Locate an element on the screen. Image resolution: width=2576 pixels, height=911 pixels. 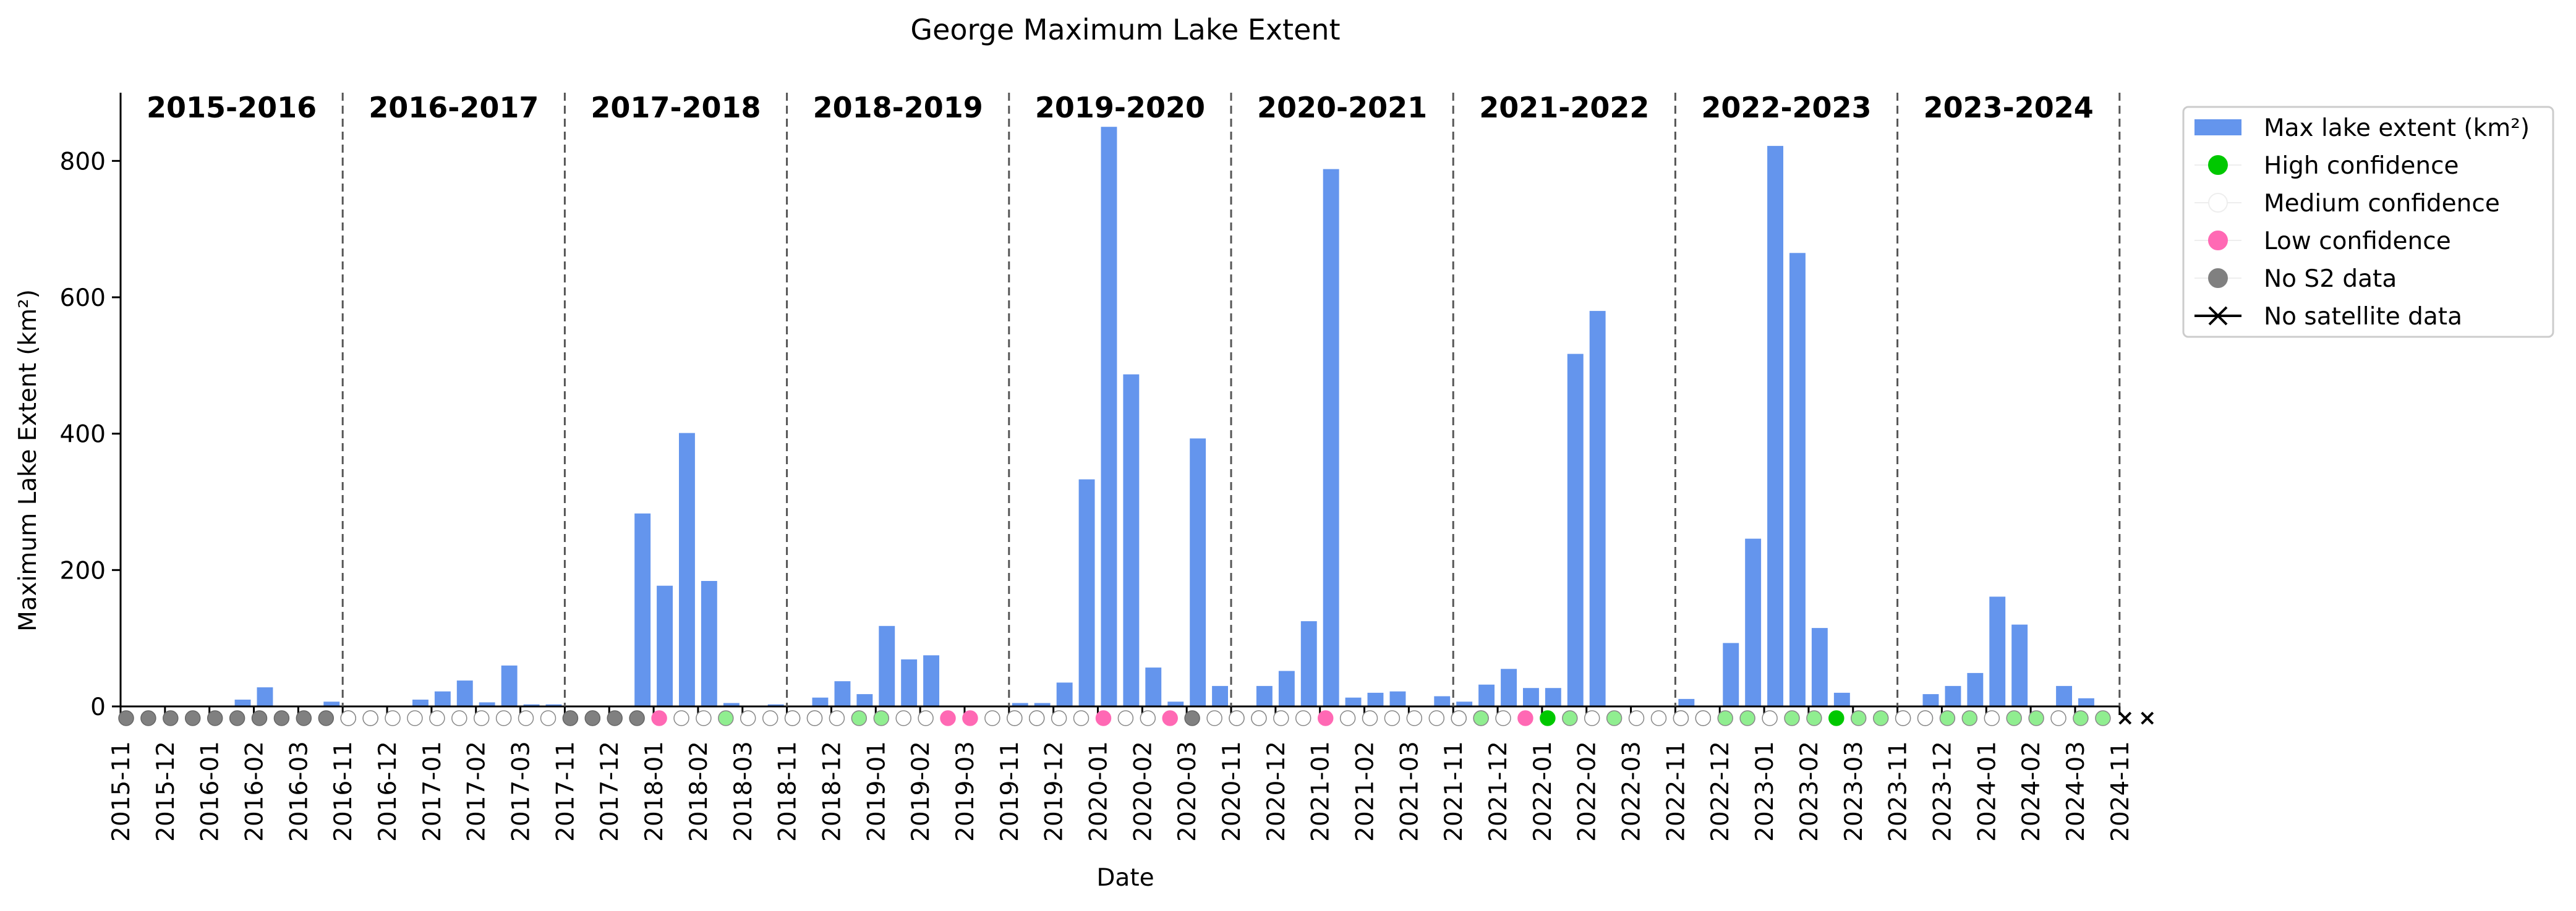
legend-high-label: High confidence is located at coordinates (2361, 166).